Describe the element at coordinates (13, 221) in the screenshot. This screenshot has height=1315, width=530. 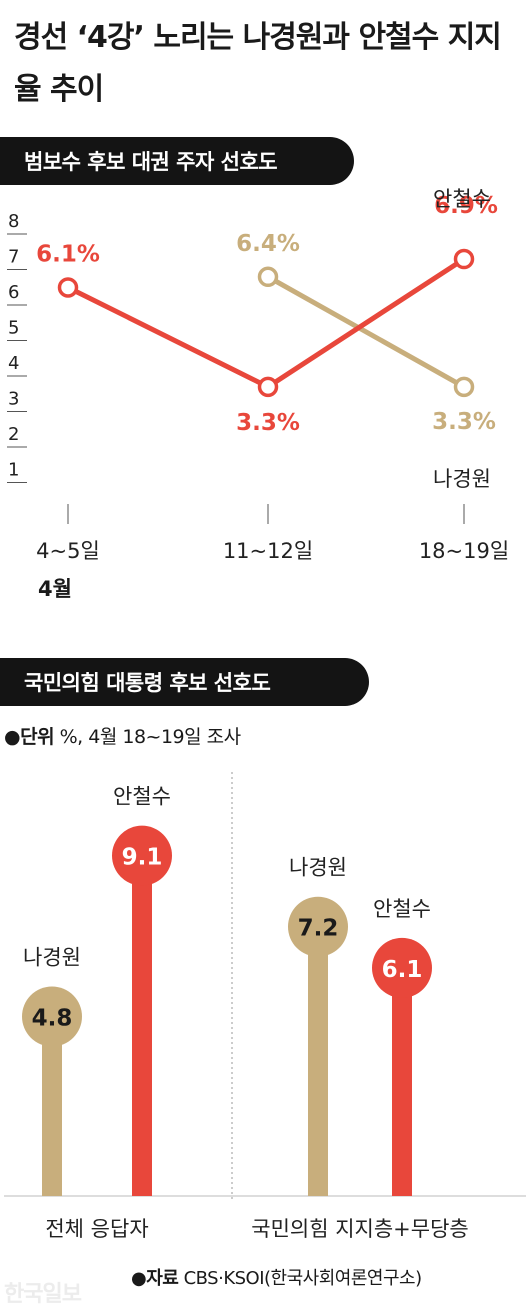
I see `y-tick-label: 8` at that location.